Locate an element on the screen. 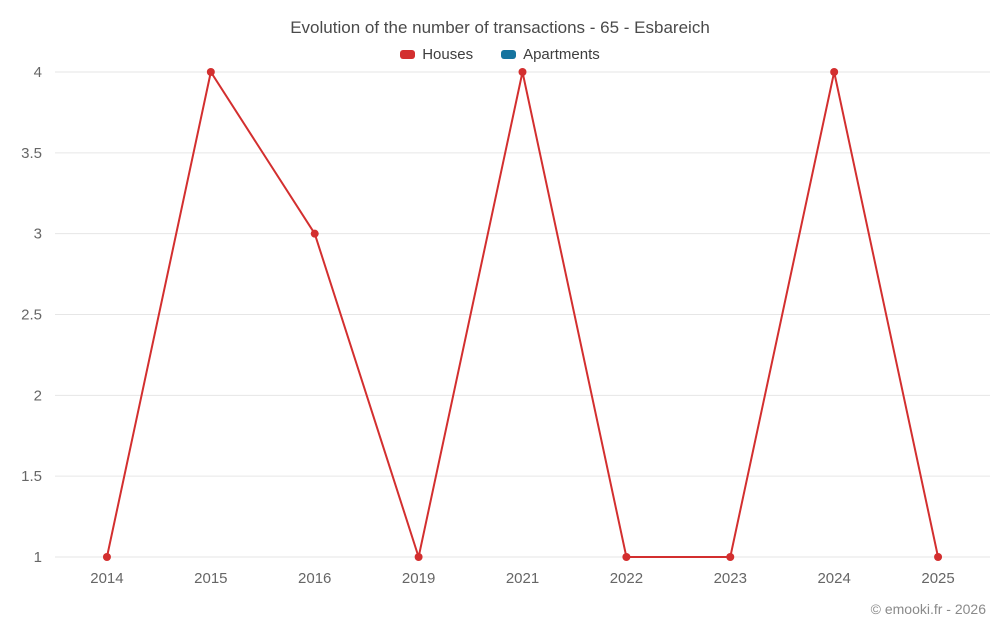  copyright-credit: © emooki.fr - 2026 is located at coordinates (928, 609).